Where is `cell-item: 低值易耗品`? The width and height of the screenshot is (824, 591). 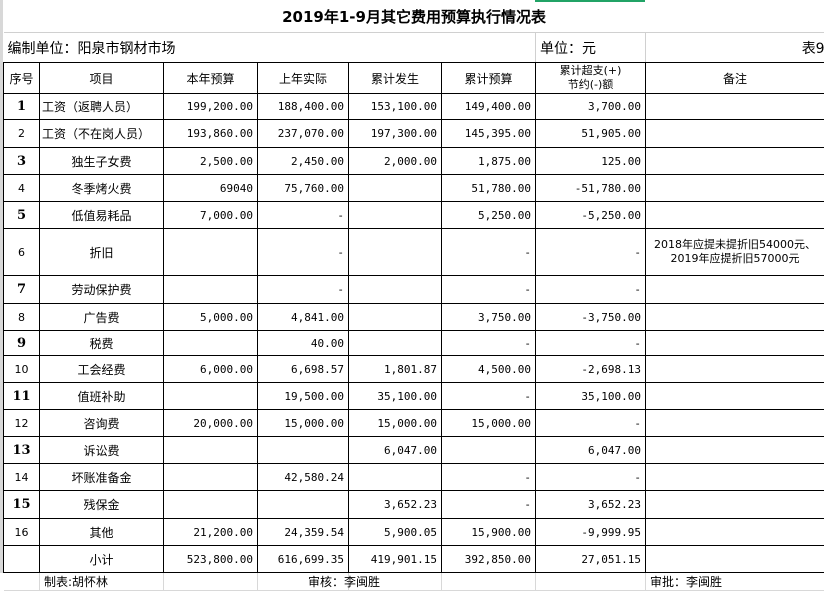
cell-item: 低值易耗品 is located at coordinates (102, 215).